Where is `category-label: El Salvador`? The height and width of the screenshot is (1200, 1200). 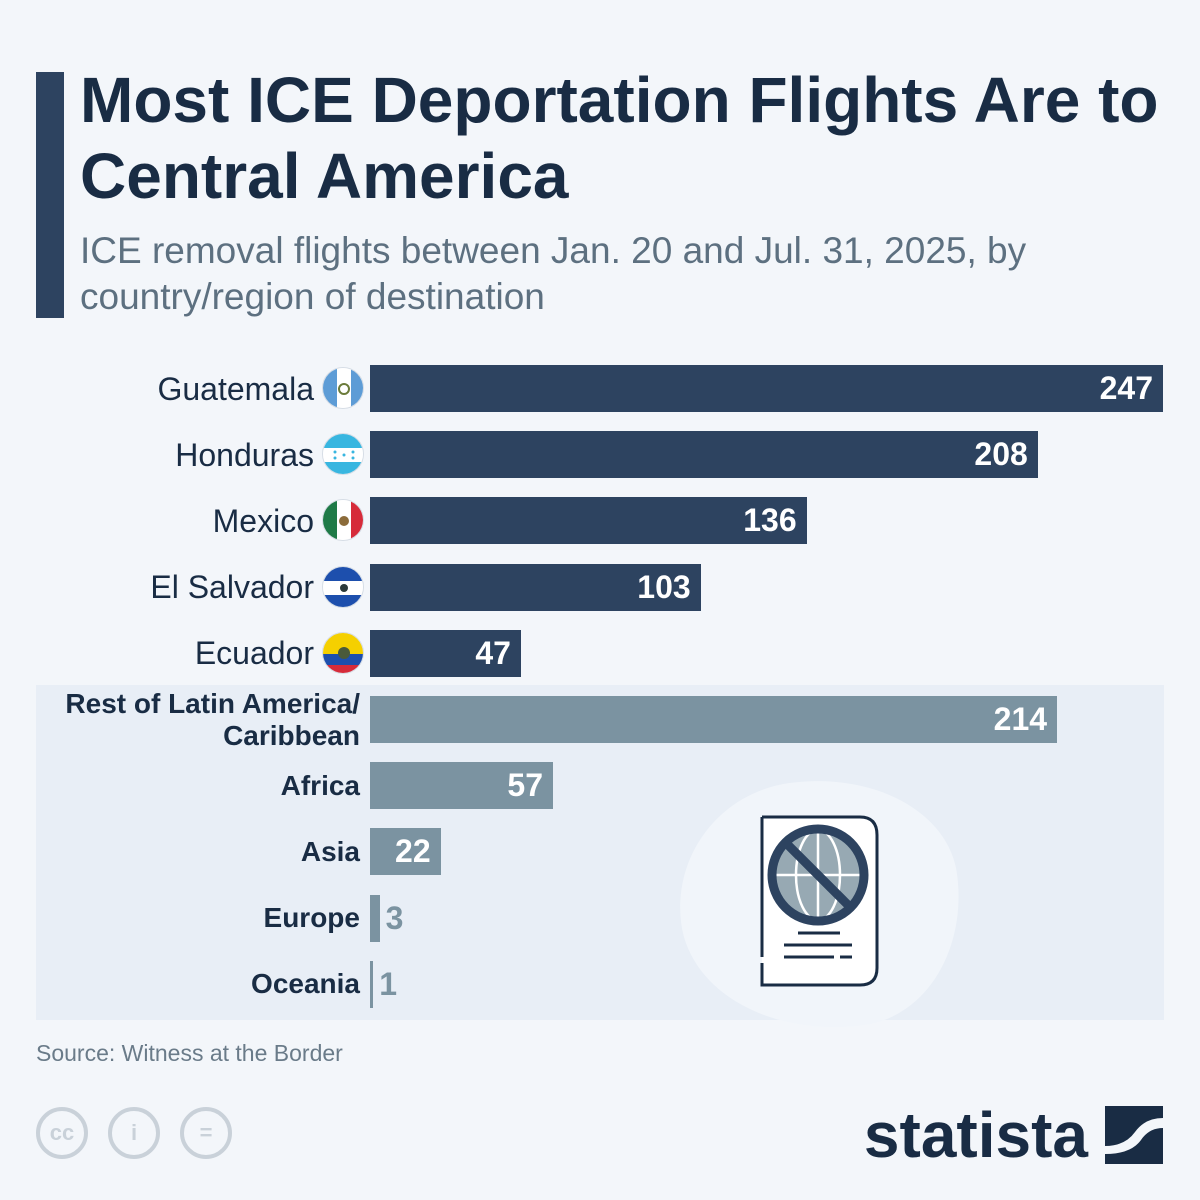
category-label: El Salvador is located at coordinates (232, 587).